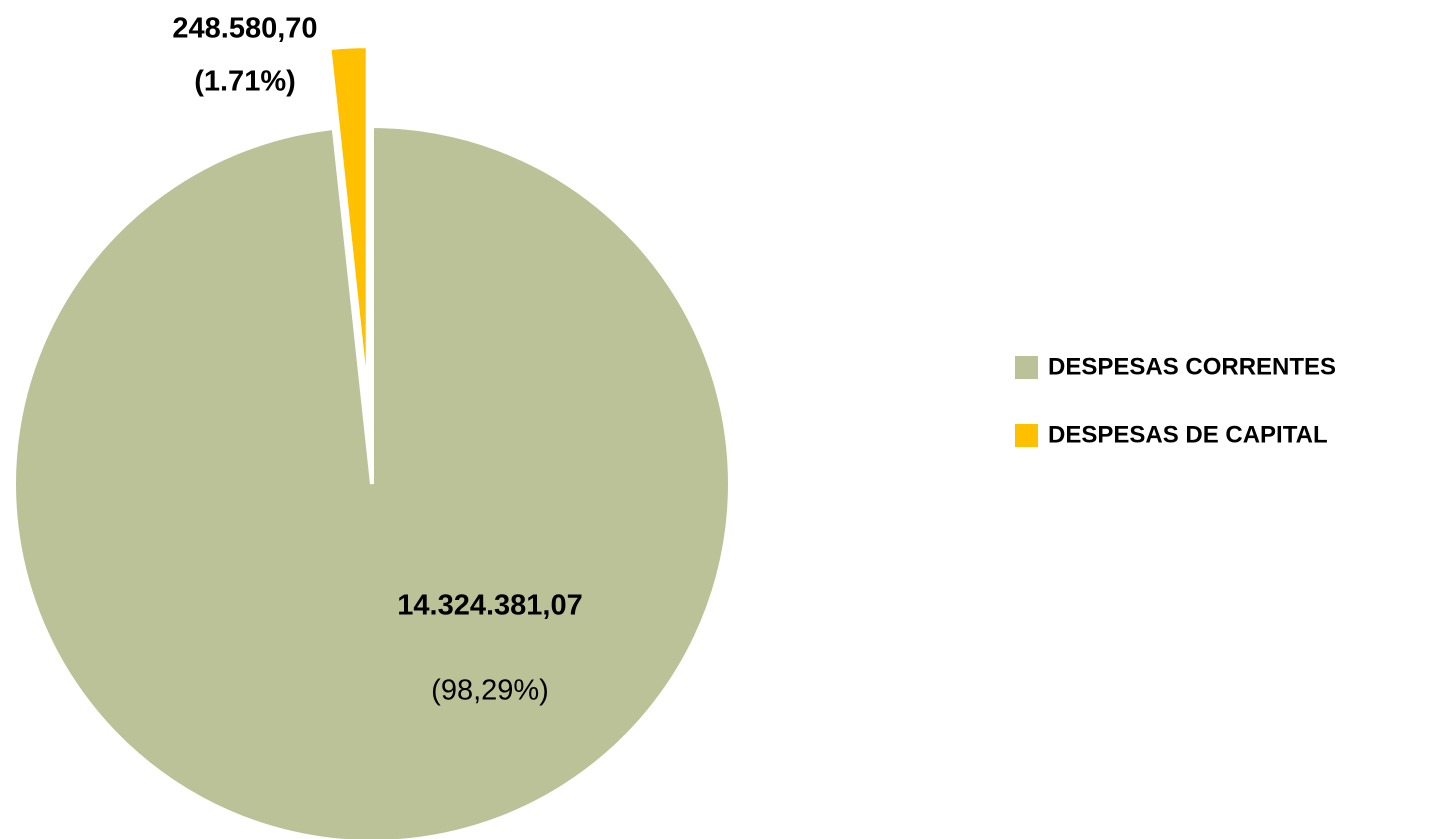 The image size is (1446, 839). What do you see at coordinates (489, 606) in the screenshot?
I see `data-label: 14.324.381,07` at bounding box center [489, 606].